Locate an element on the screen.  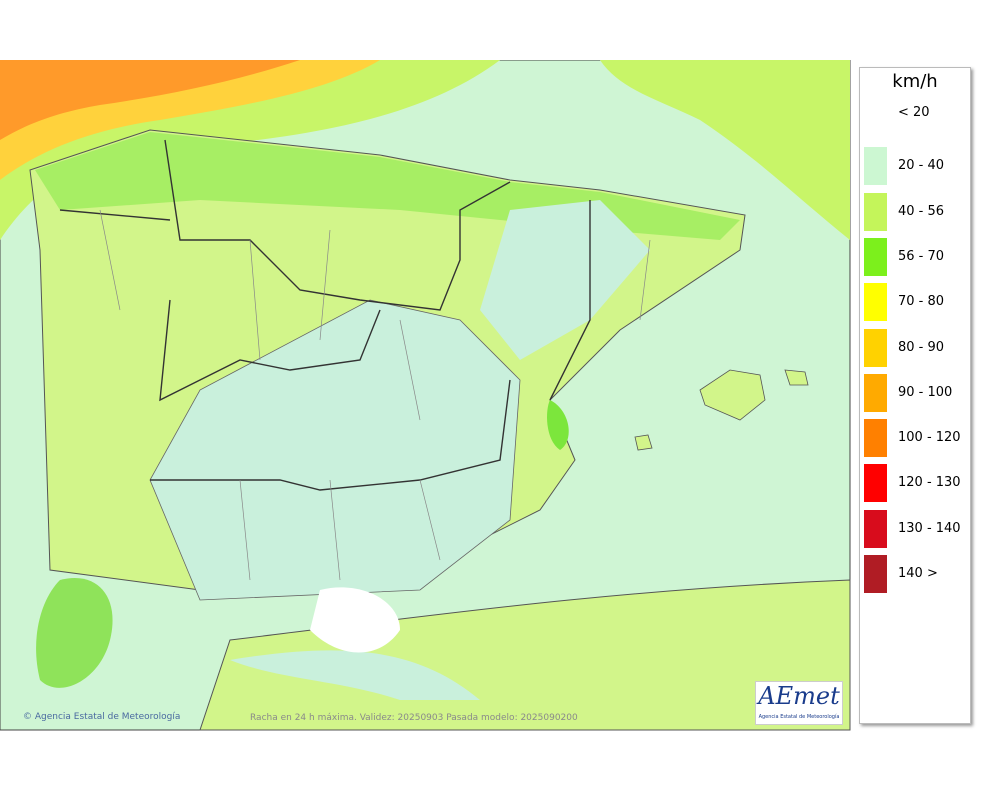
legend-item: 20 - 40 is located at coordinates (917, 166).